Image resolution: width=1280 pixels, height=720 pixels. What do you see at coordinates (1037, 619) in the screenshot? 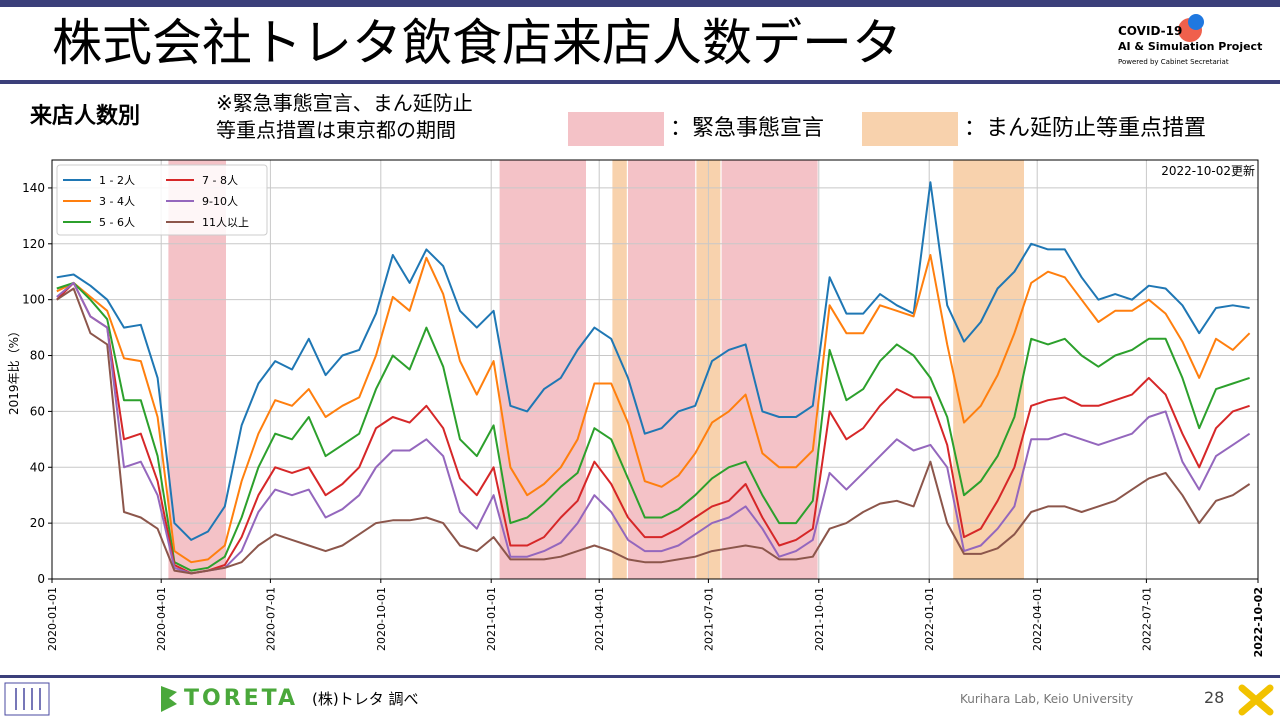
I see `x-tick-label: 2022-04-01` at bounding box center [1037, 619].